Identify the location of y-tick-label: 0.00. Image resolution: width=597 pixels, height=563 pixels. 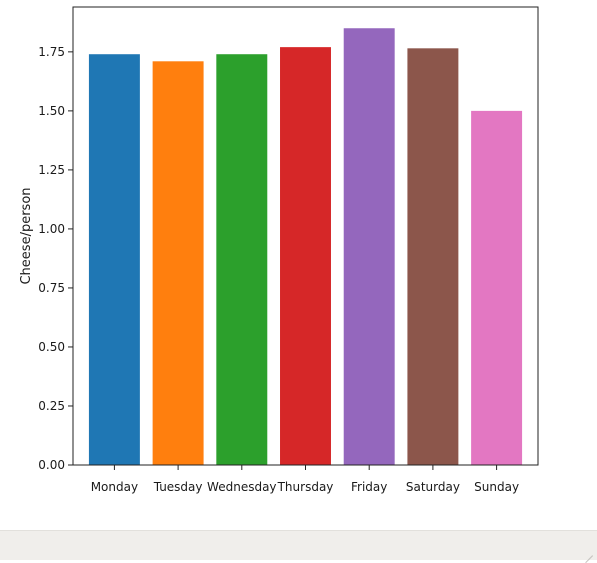
(51, 465).